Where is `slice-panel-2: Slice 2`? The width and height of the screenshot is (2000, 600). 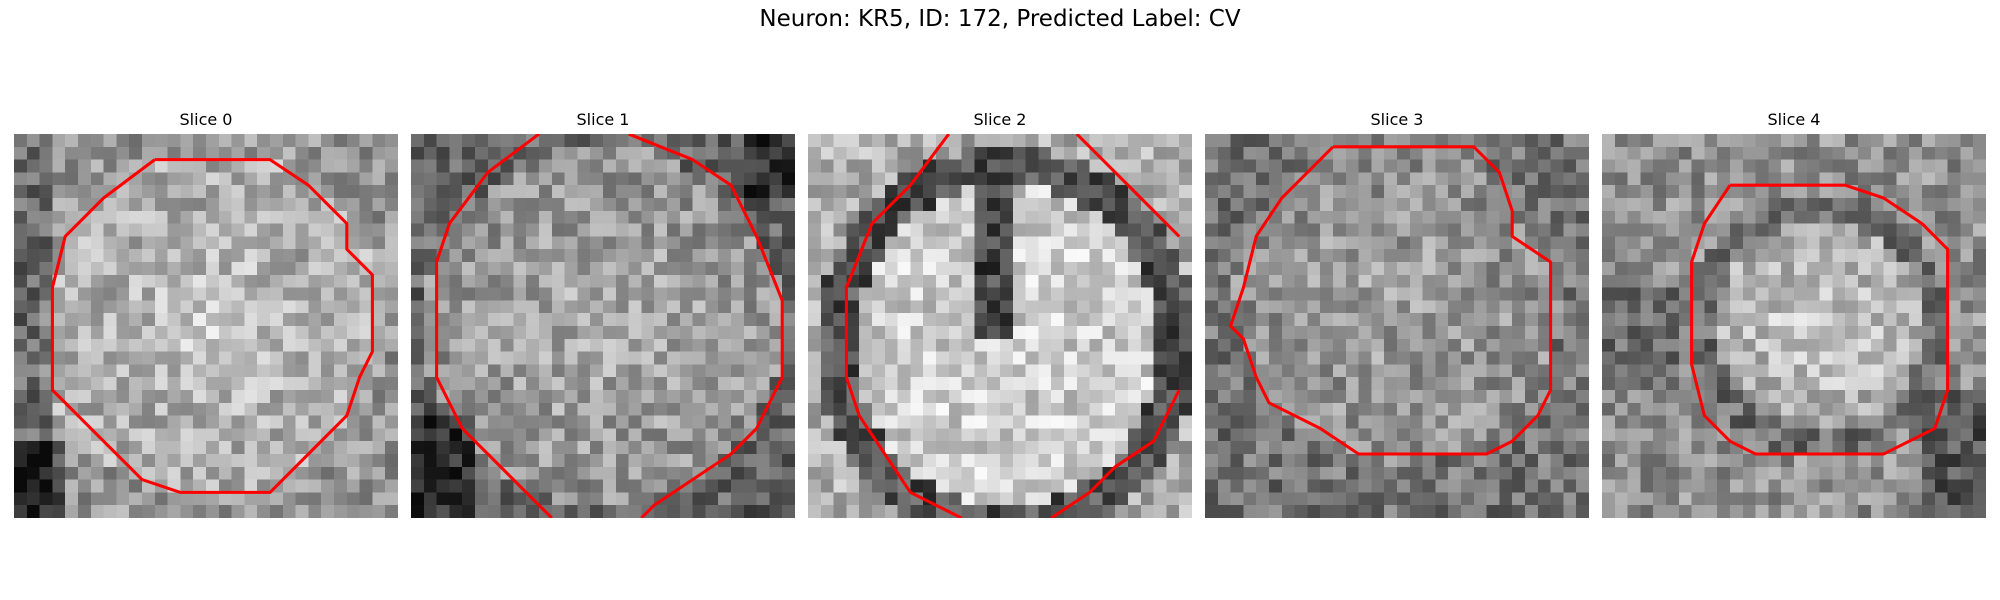
slice-panel-2: Slice 2 is located at coordinates (1000, 120).